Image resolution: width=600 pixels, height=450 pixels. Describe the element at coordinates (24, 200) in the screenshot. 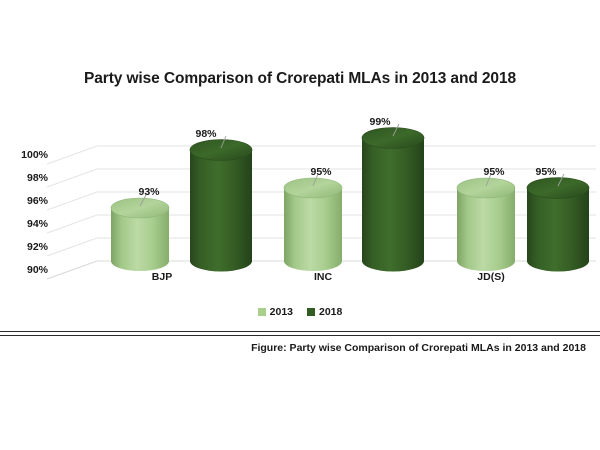

I see `y-axis: 100% 98% 96% 94% 92% 90%` at that location.